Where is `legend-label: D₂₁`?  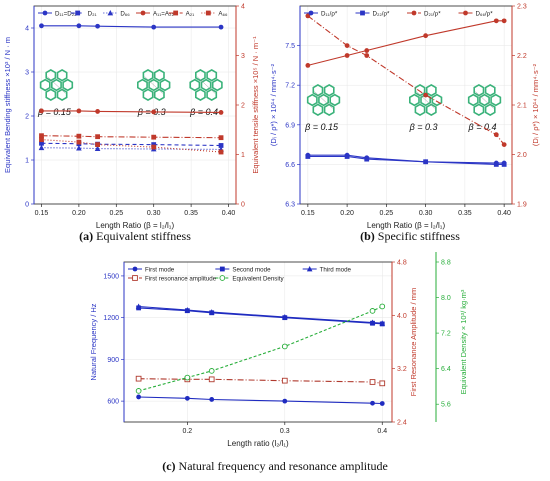 legend-label: D₂₁ is located at coordinates (92, 14).